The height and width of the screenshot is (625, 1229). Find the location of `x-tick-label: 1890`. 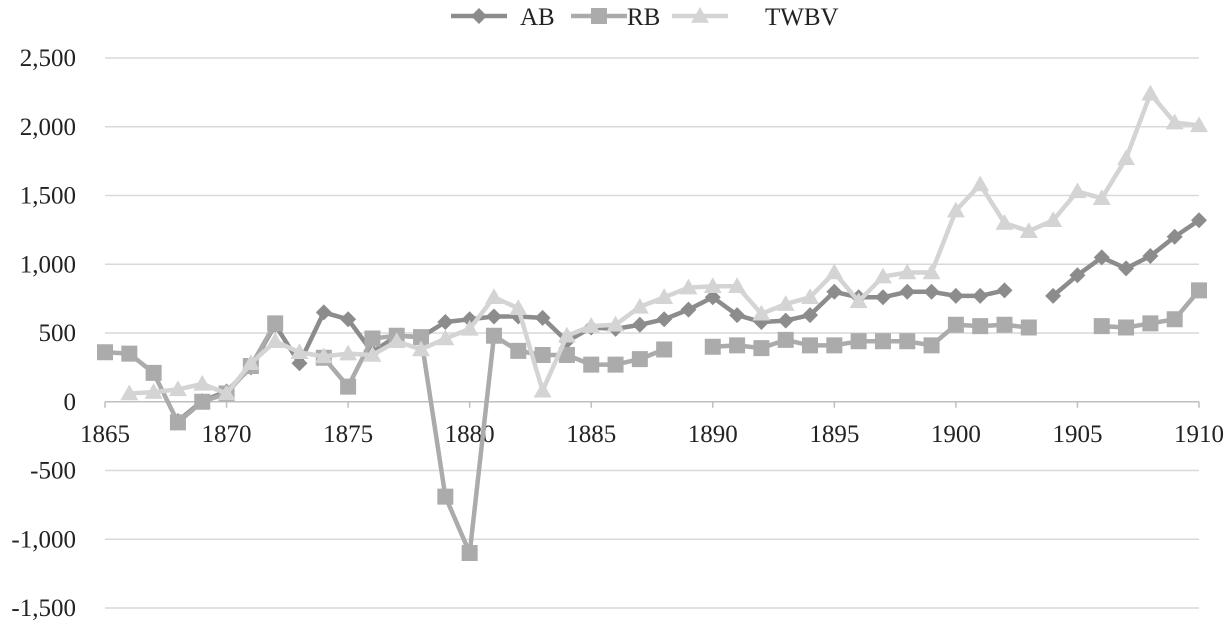

x-tick-label: 1890 is located at coordinates (713, 434).